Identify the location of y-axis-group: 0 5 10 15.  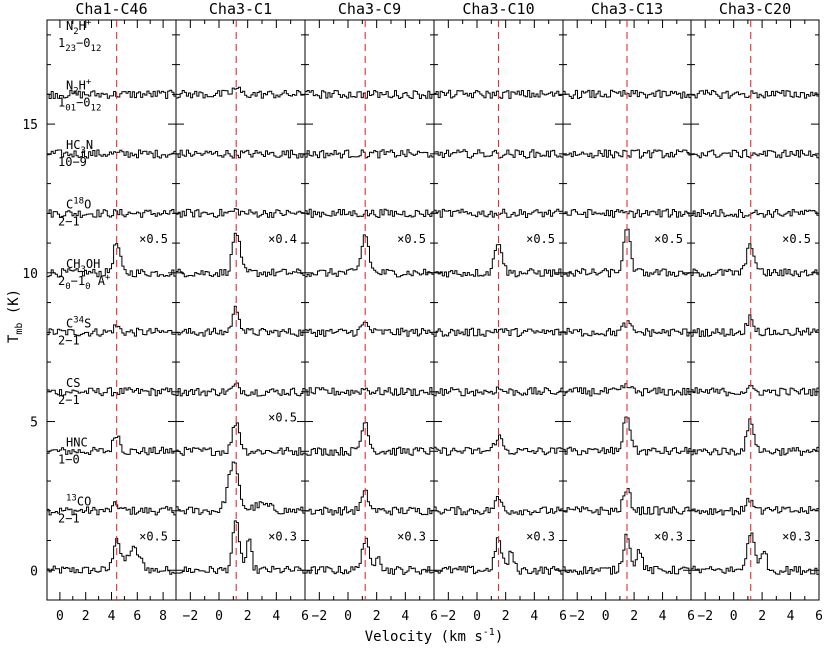
(30, 348).